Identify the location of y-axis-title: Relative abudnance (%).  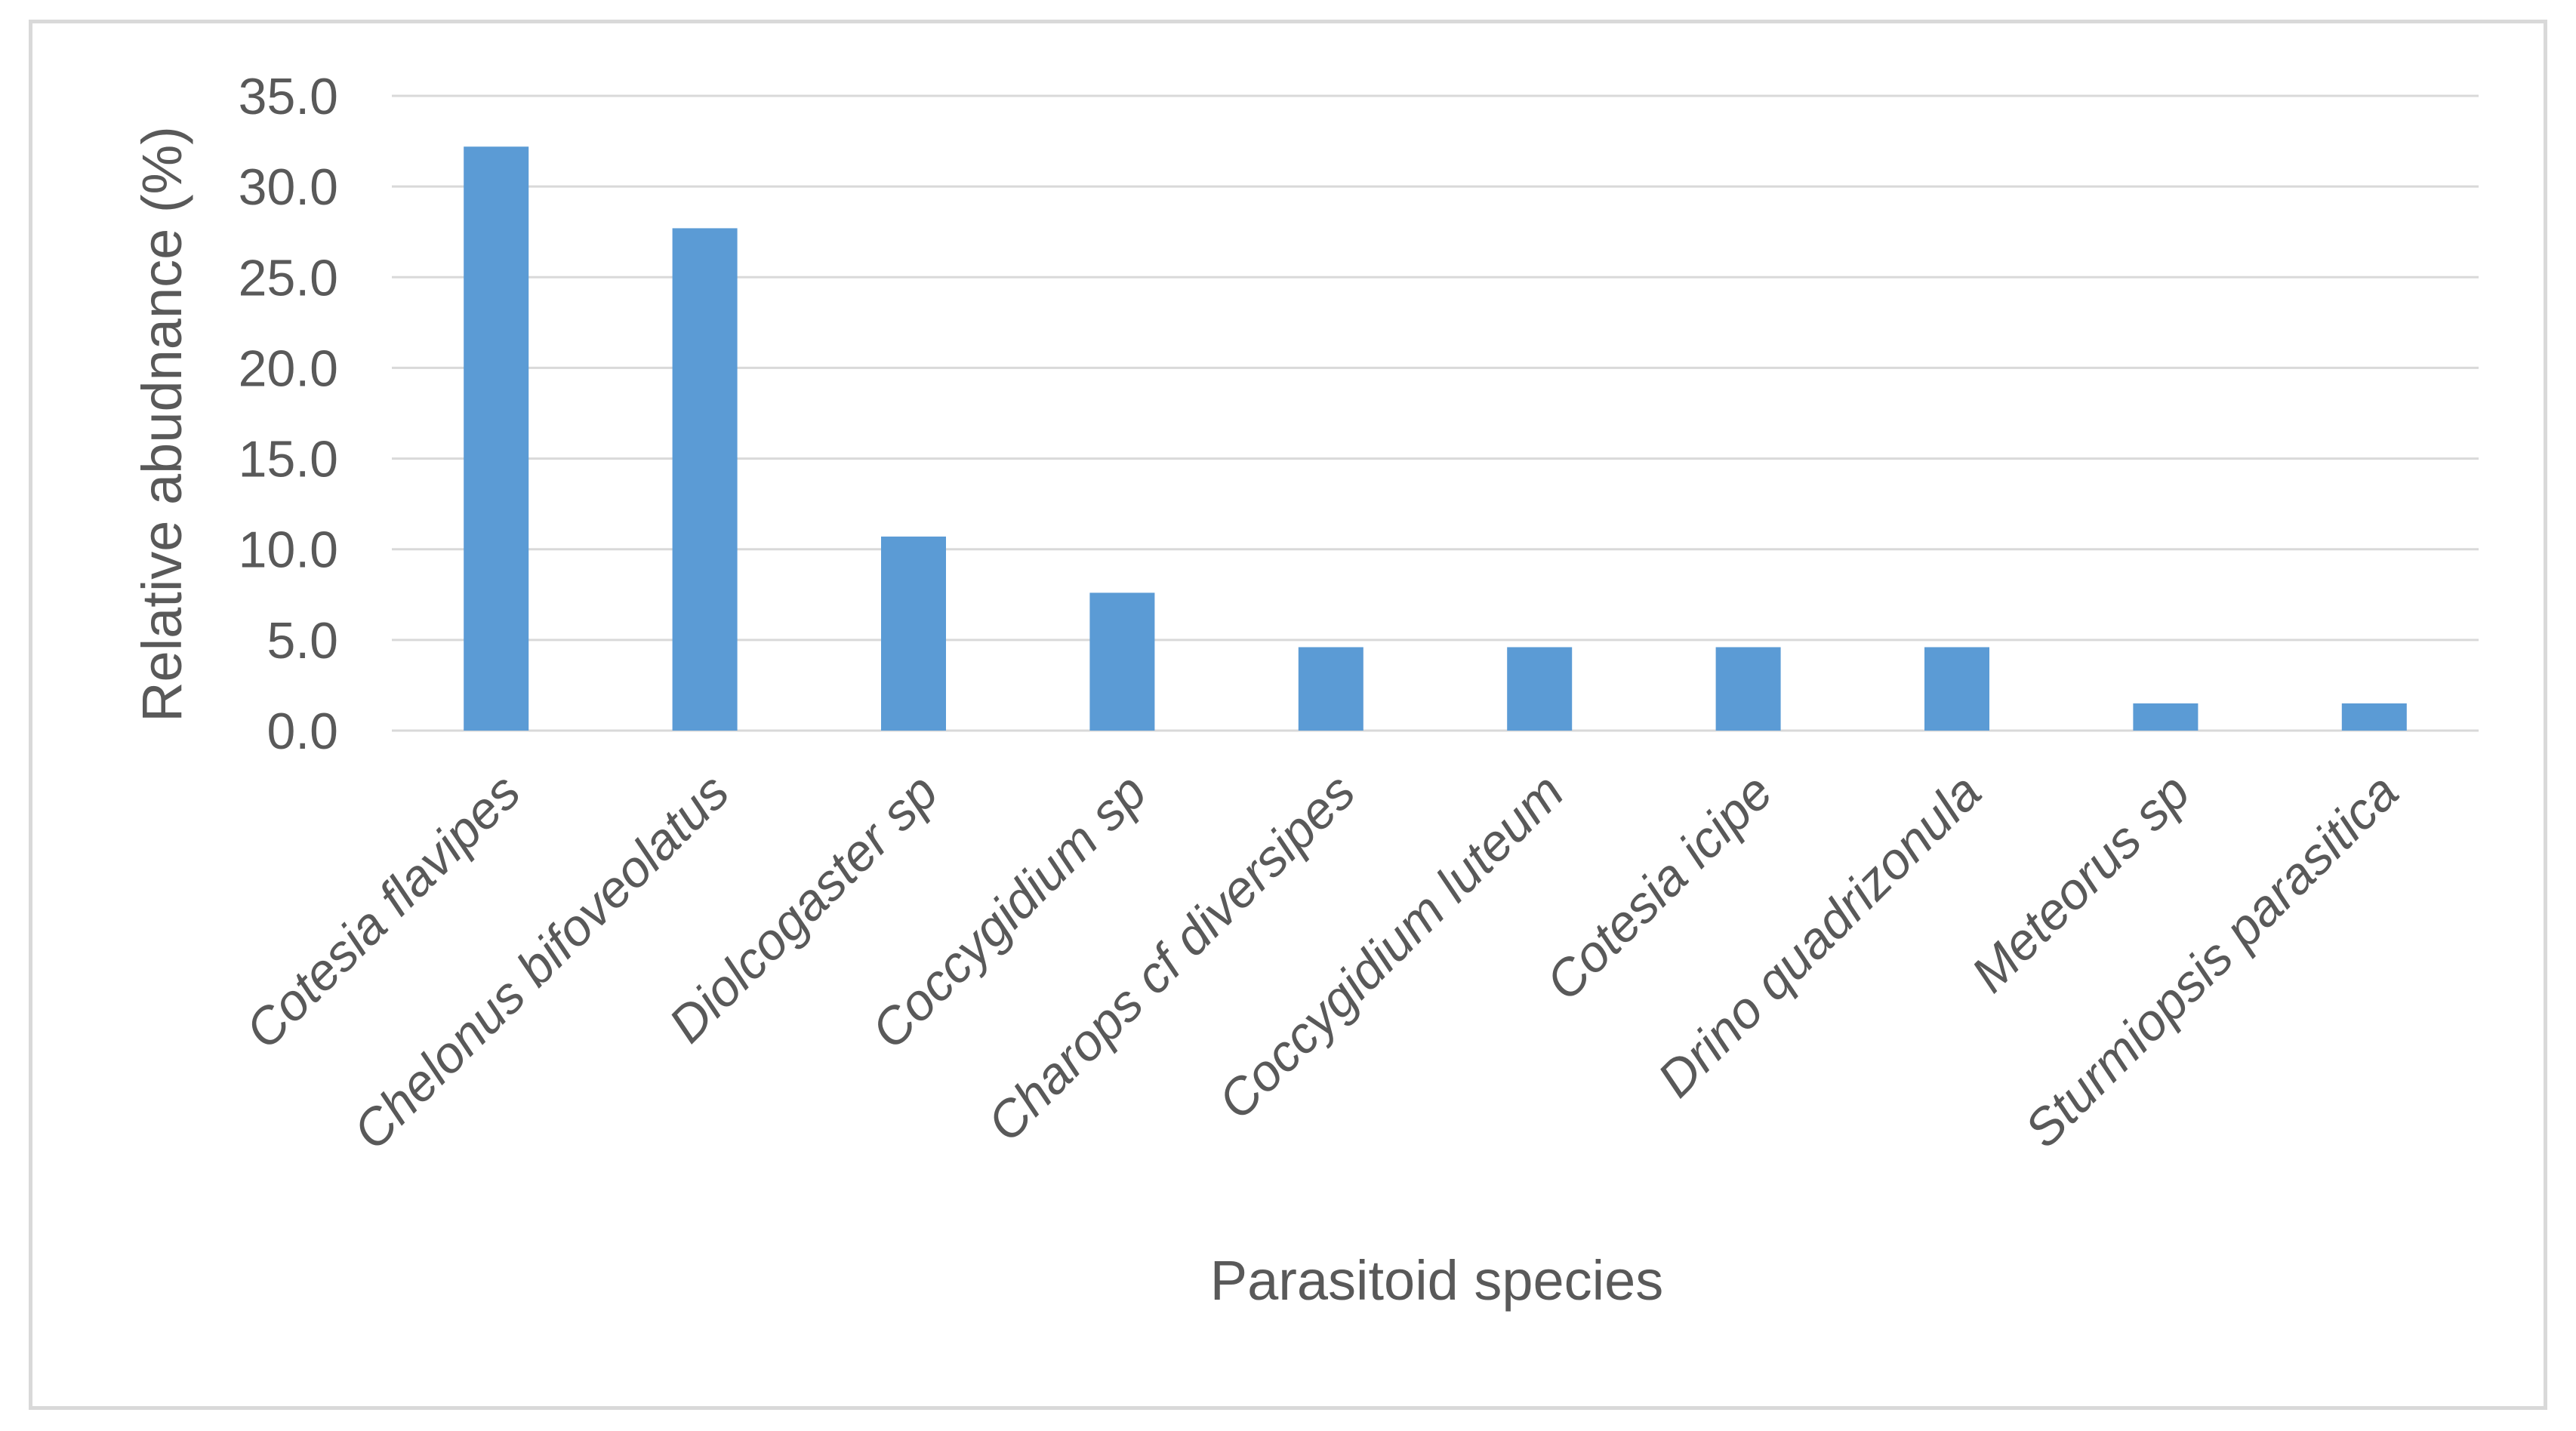
(162, 424).